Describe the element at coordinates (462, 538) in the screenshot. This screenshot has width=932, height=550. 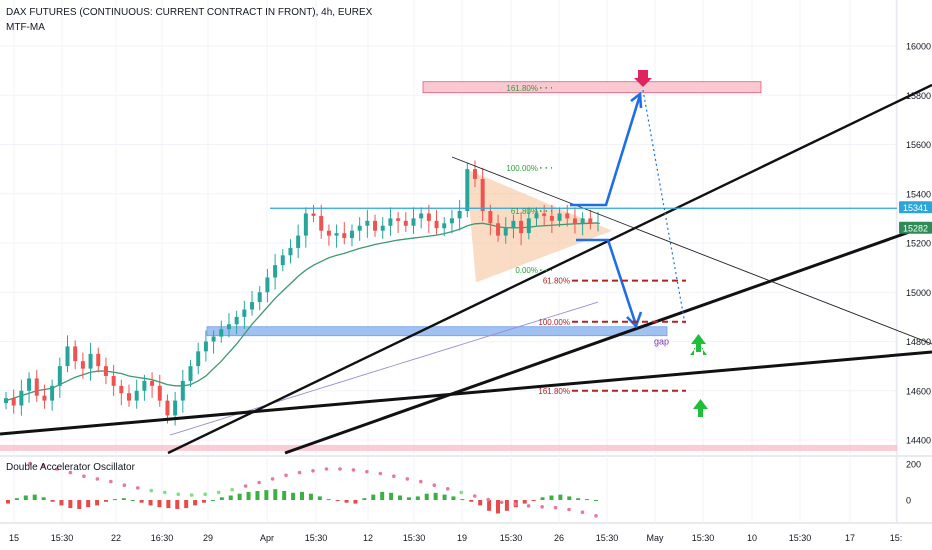
I see `time-tick-label: 19` at that location.